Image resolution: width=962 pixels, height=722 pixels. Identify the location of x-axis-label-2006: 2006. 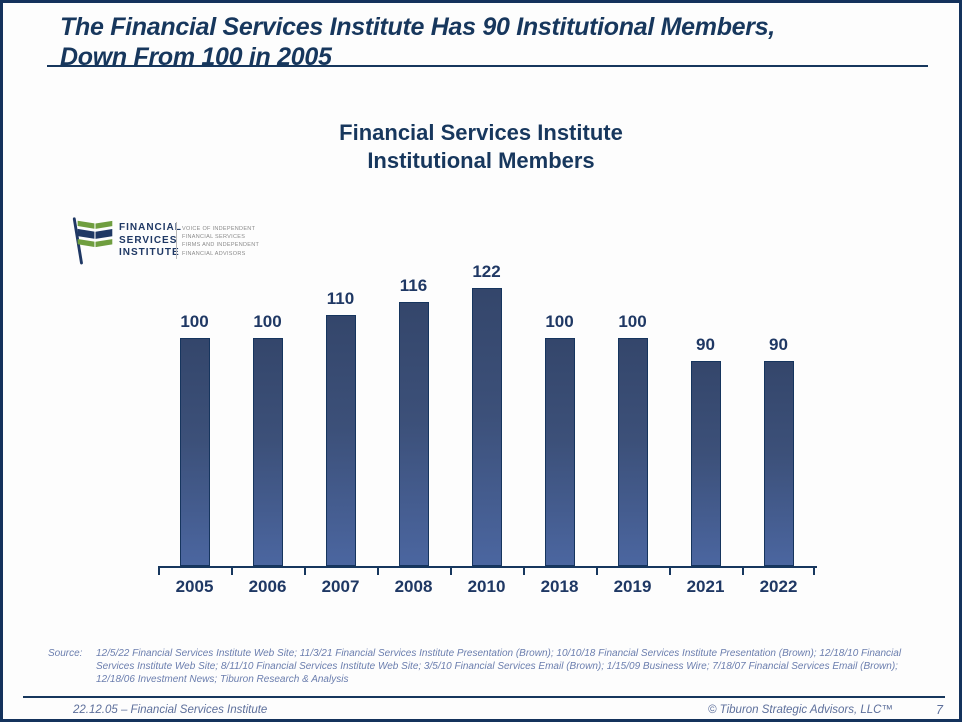
(267, 586).